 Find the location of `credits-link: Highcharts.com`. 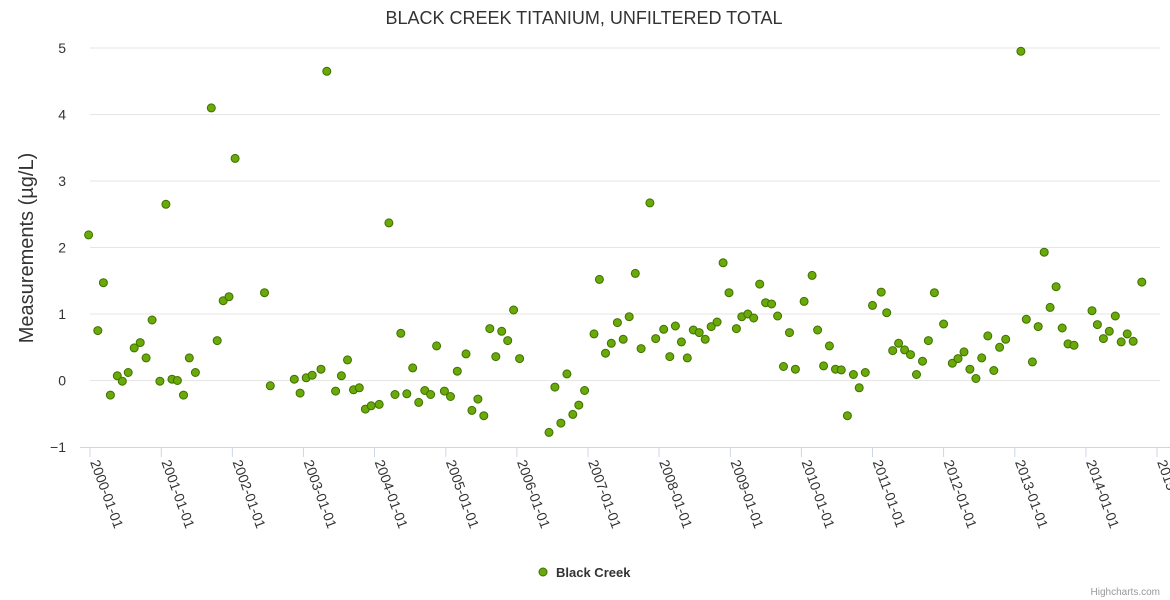

credits-link: Highcharts.com is located at coordinates (1125, 592).